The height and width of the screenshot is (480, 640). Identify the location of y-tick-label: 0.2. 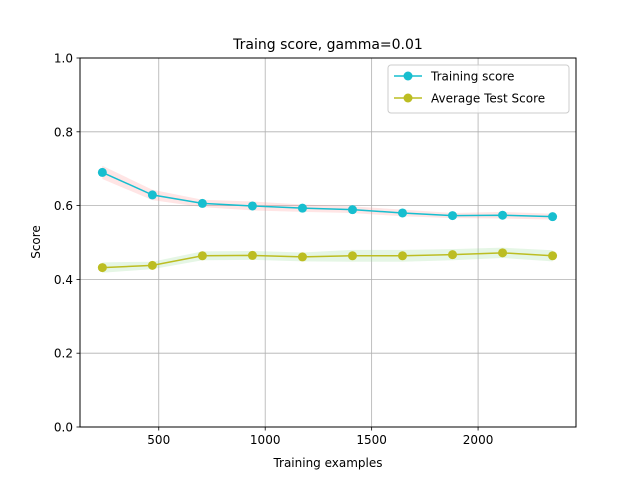
(63, 354).